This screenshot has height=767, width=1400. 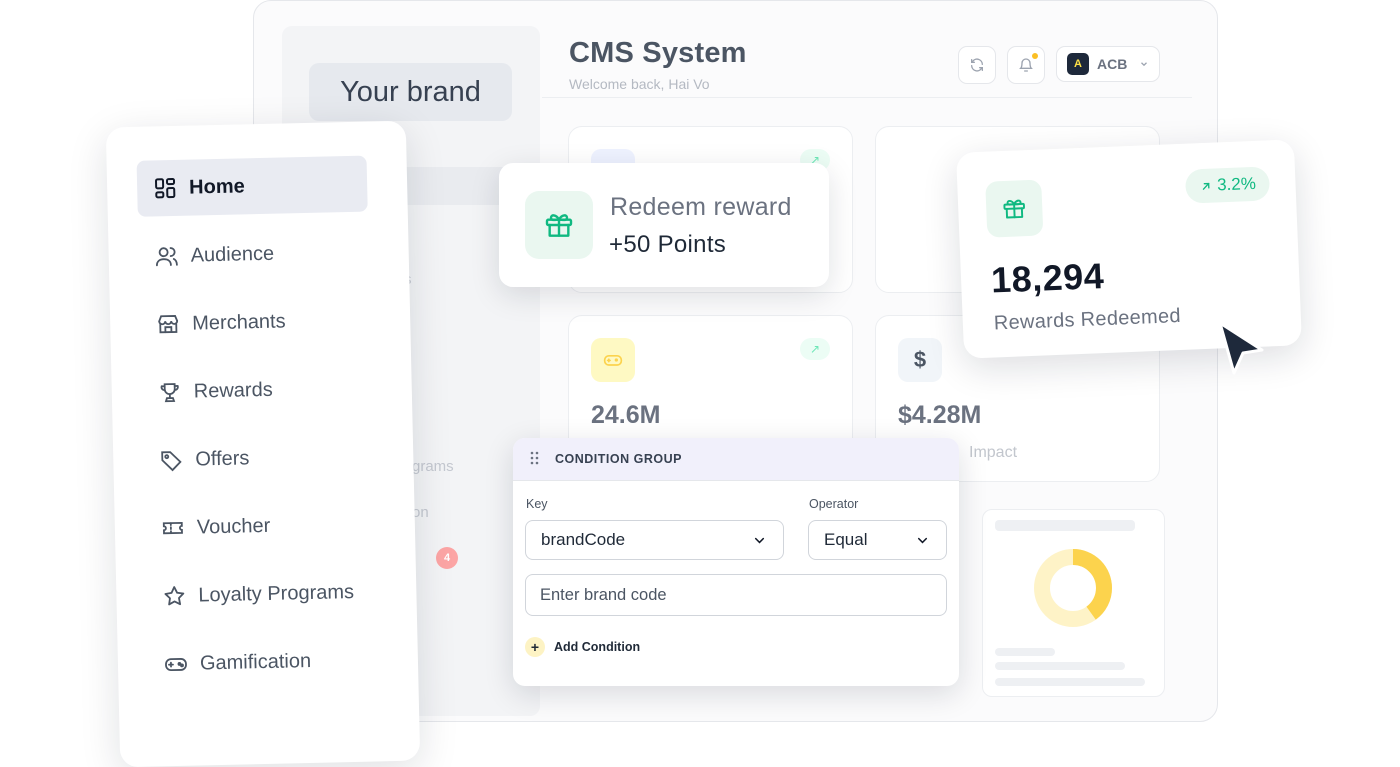 What do you see at coordinates (846, 539) in the screenshot?
I see `operator-select-value: Equal` at bounding box center [846, 539].